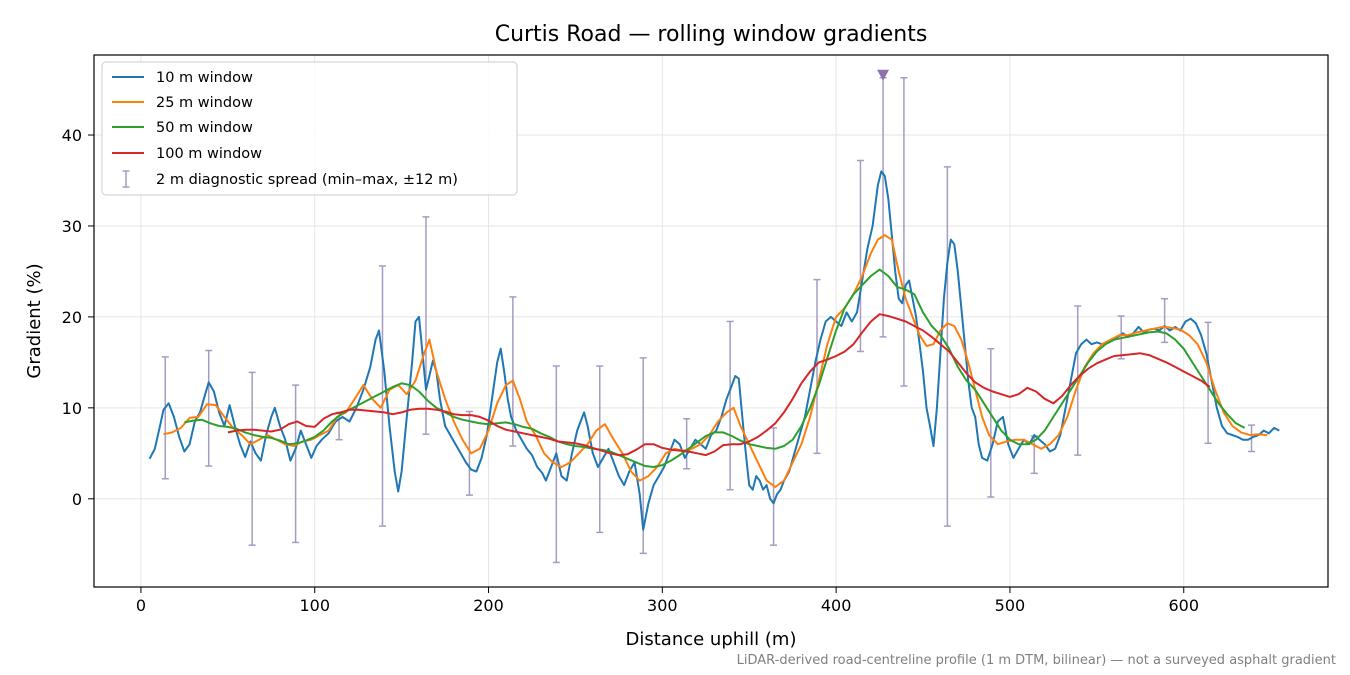 The height and width of the screenshot is (675, 1350). What do you see at coordinates (204, 128) in the screenshot?
I see `legend-label: 50 m window` at bounding box center [204, 128].